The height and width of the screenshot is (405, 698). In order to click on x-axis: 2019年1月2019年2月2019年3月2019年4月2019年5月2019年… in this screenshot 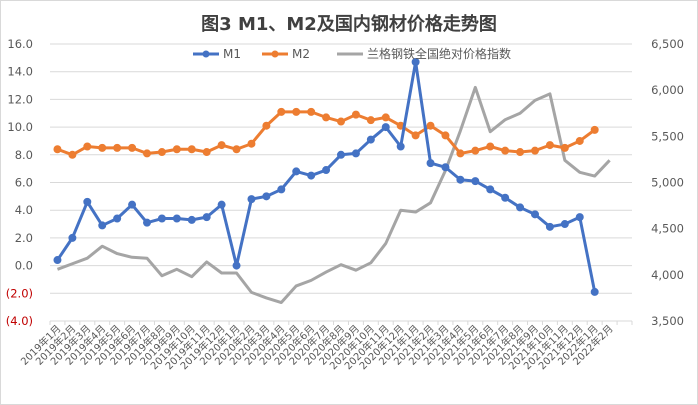, I will do `click(317, 347)`.